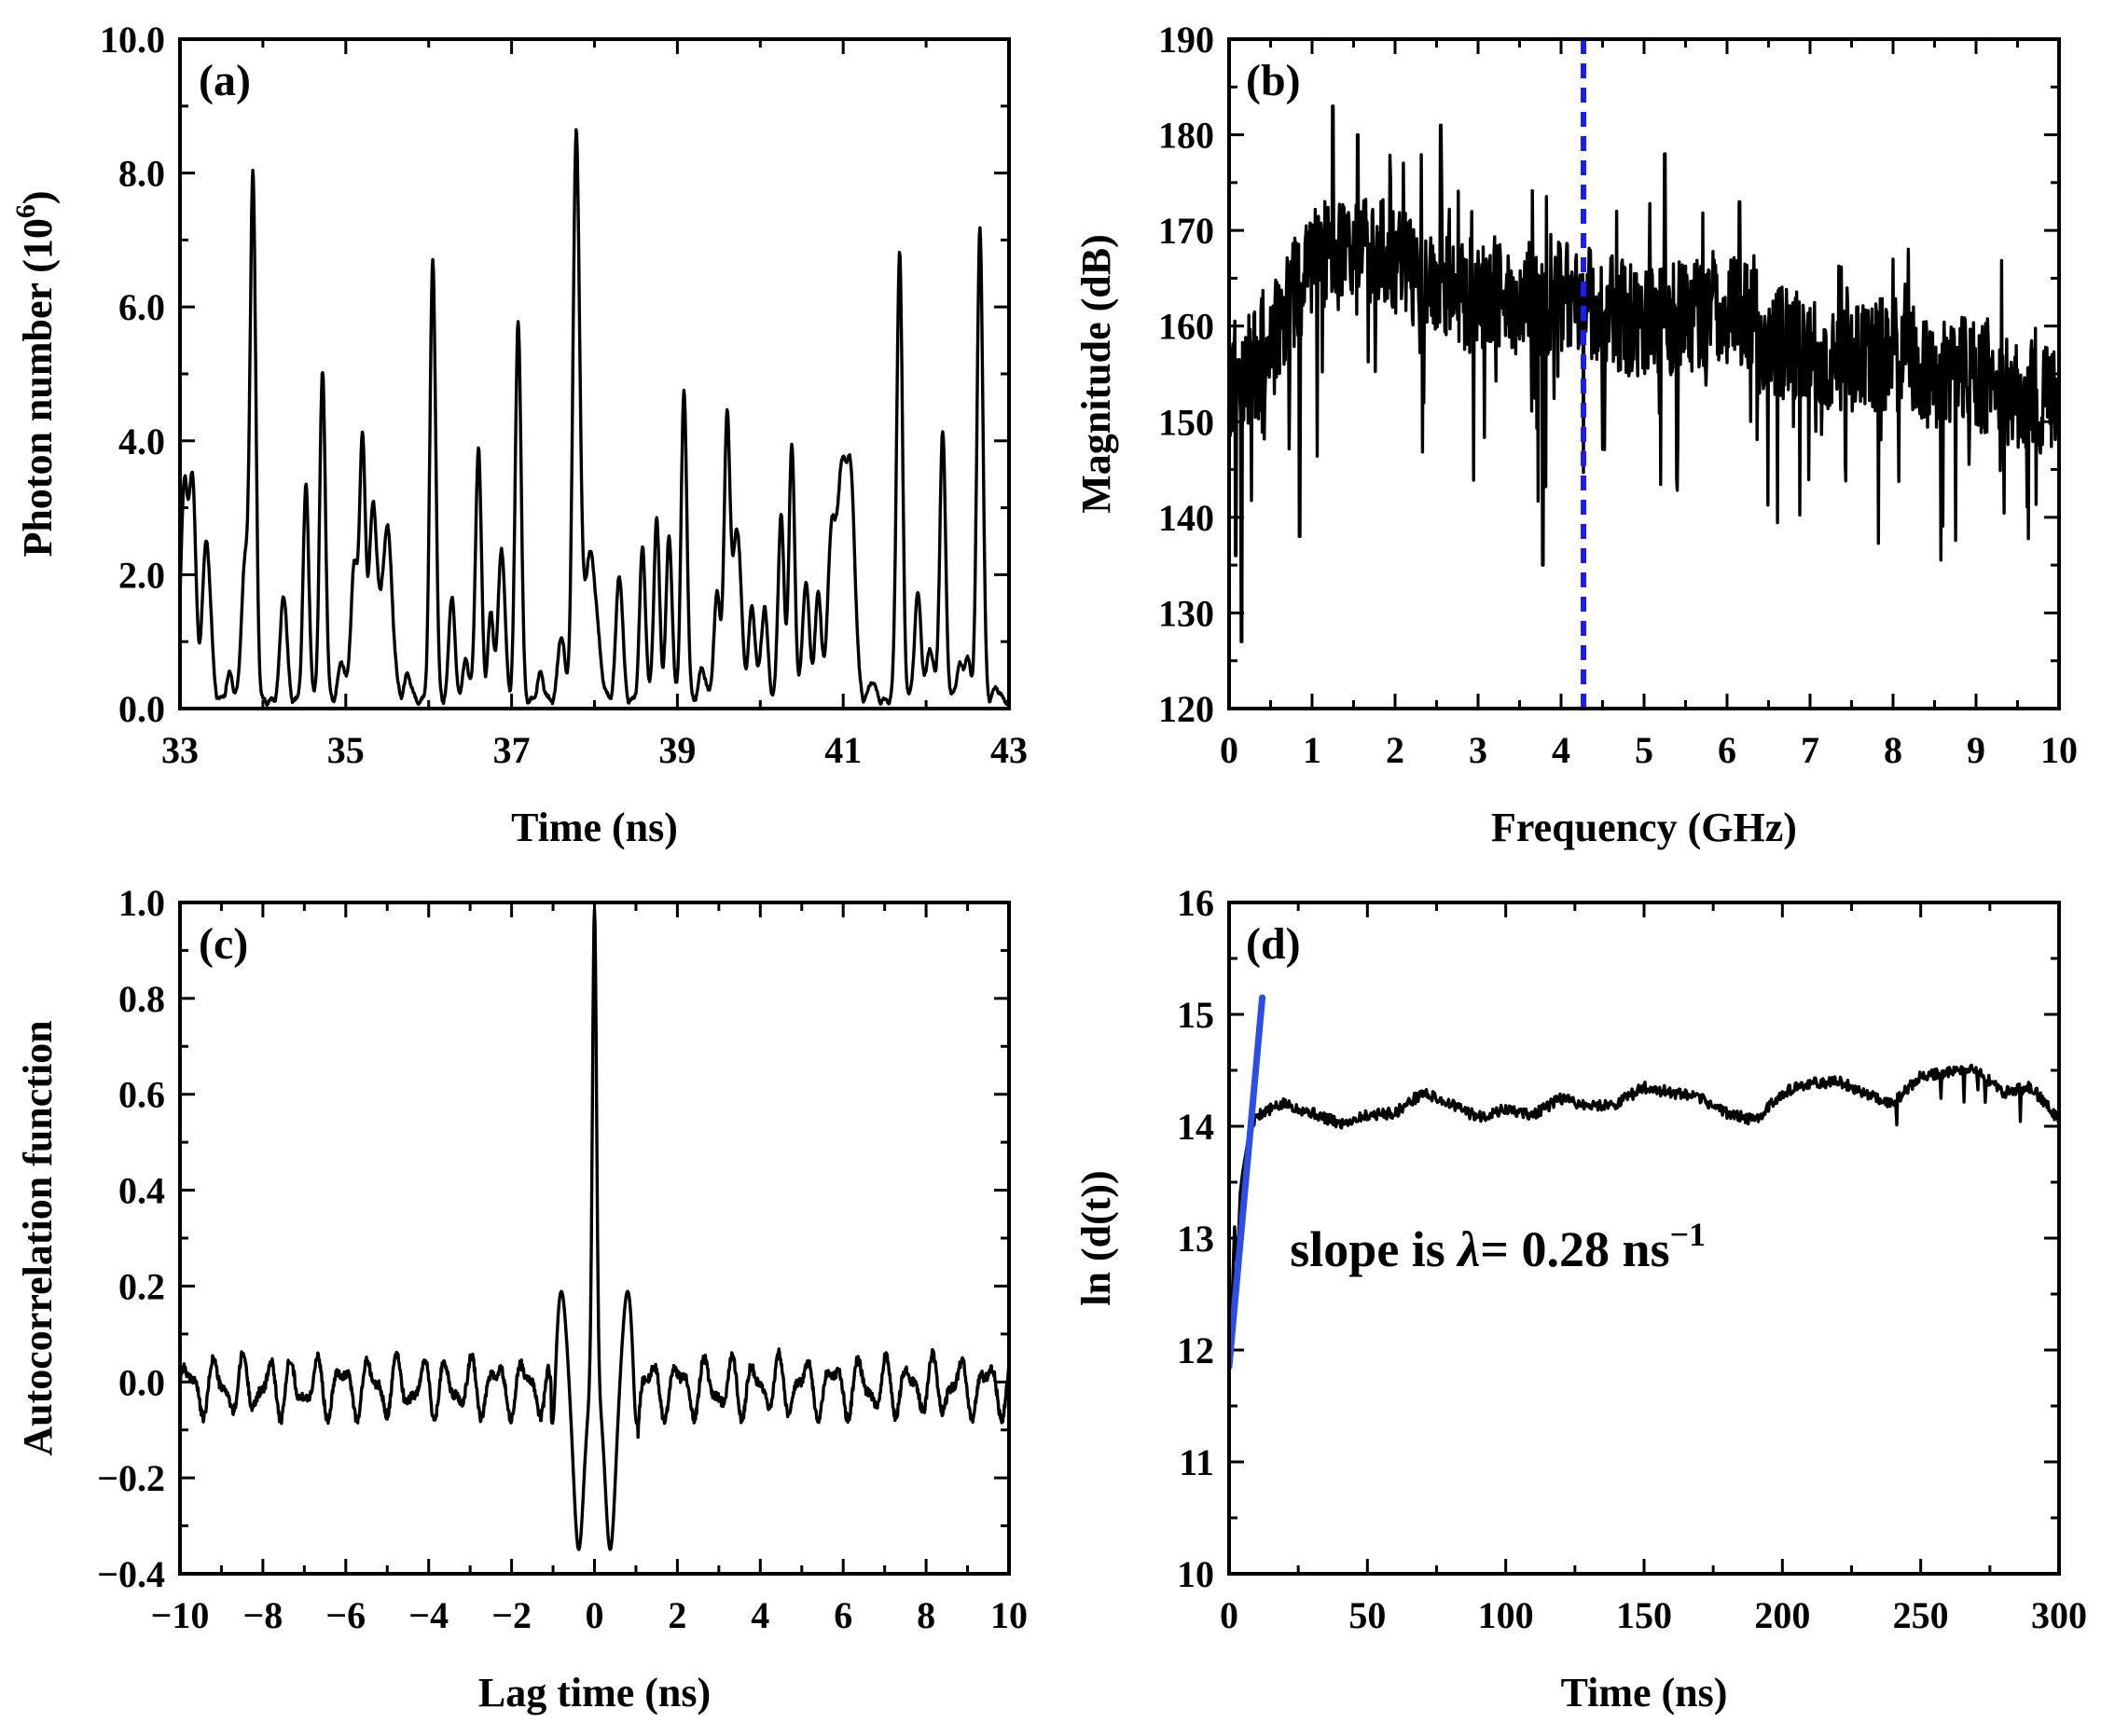 This screenshot has width=2101, height=1736. I want to click on panel-label-c: (c), so click(223, 944).